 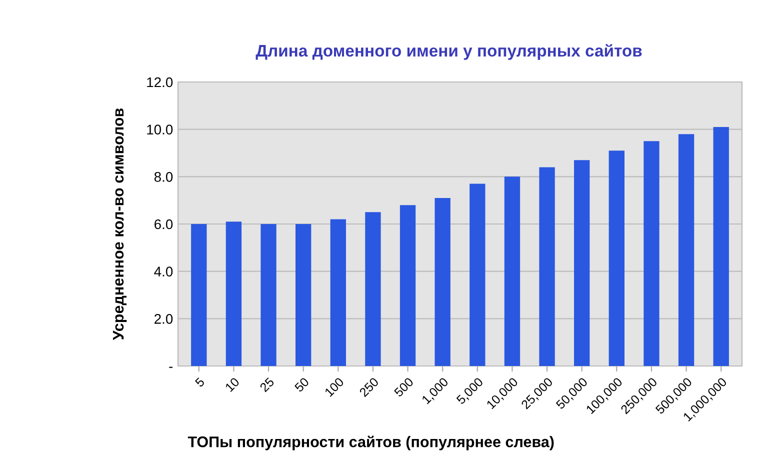 What do you see at coordinates (163, 271) in the screenshot?
I see `y-tick-label: 4.0` at bounding box center [163, 271].